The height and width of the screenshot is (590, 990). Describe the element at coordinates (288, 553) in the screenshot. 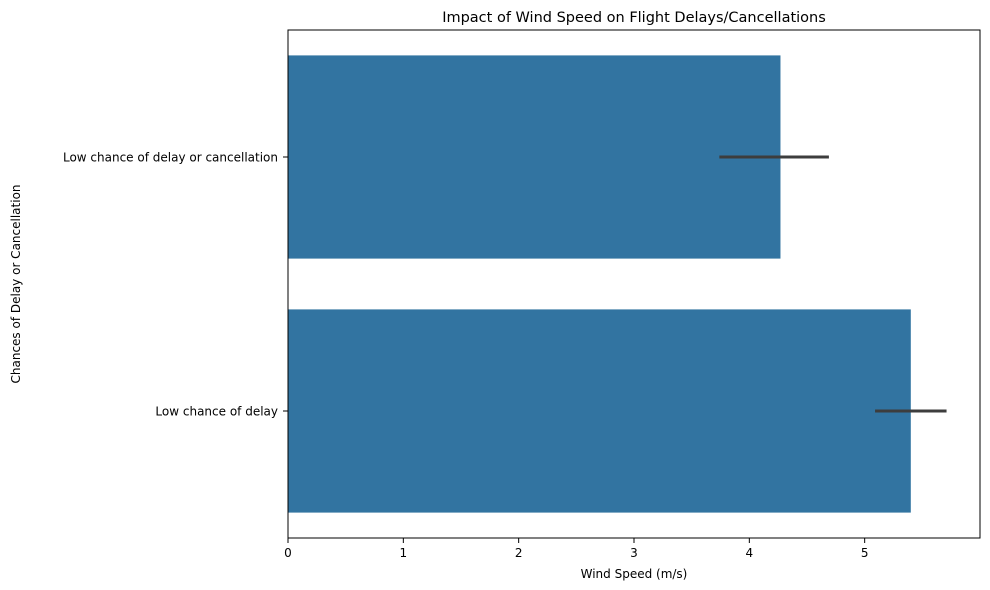

I see `x-tick-label-0: 0` at that location.